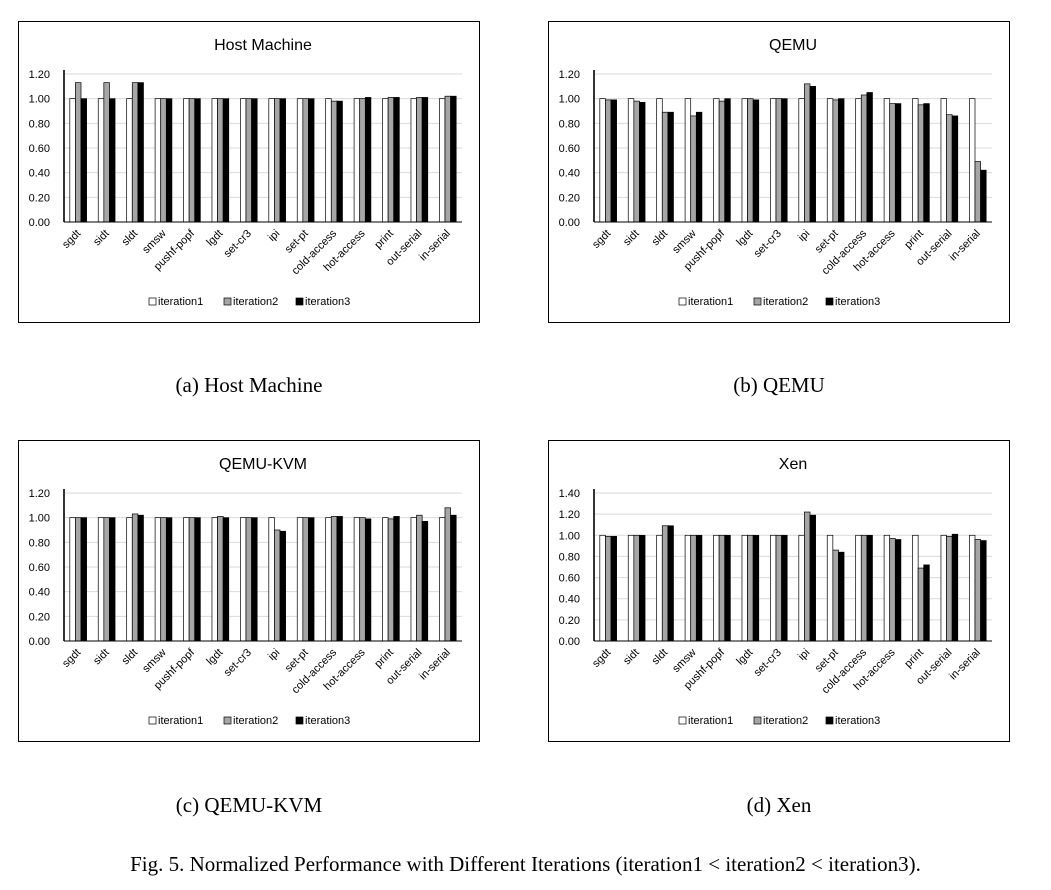 The image size is (1051, 890). Describe the element at coordinates (186, 579) in the screenshot. I see `bar-iteration1-pushf-popf` at that location.